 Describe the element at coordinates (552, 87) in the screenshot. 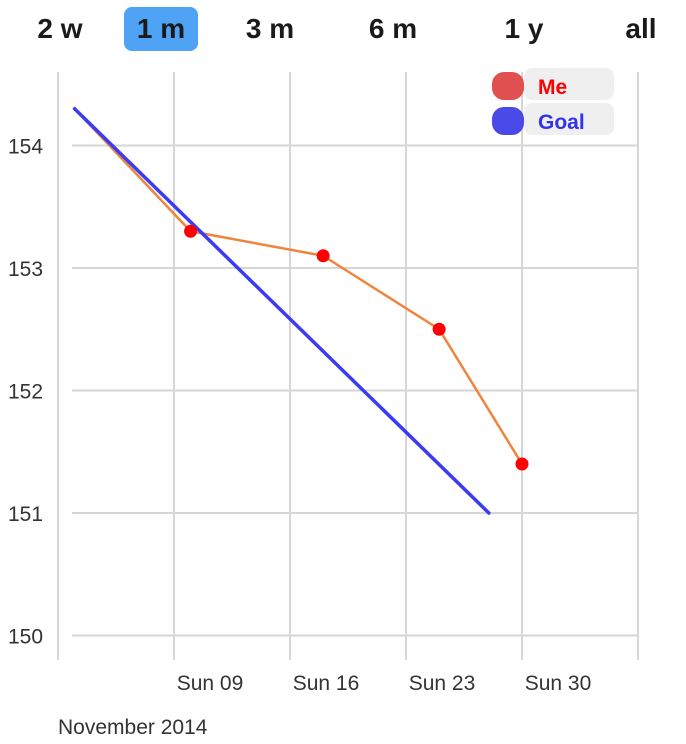

I see `legend-label-me: Me` at that location.